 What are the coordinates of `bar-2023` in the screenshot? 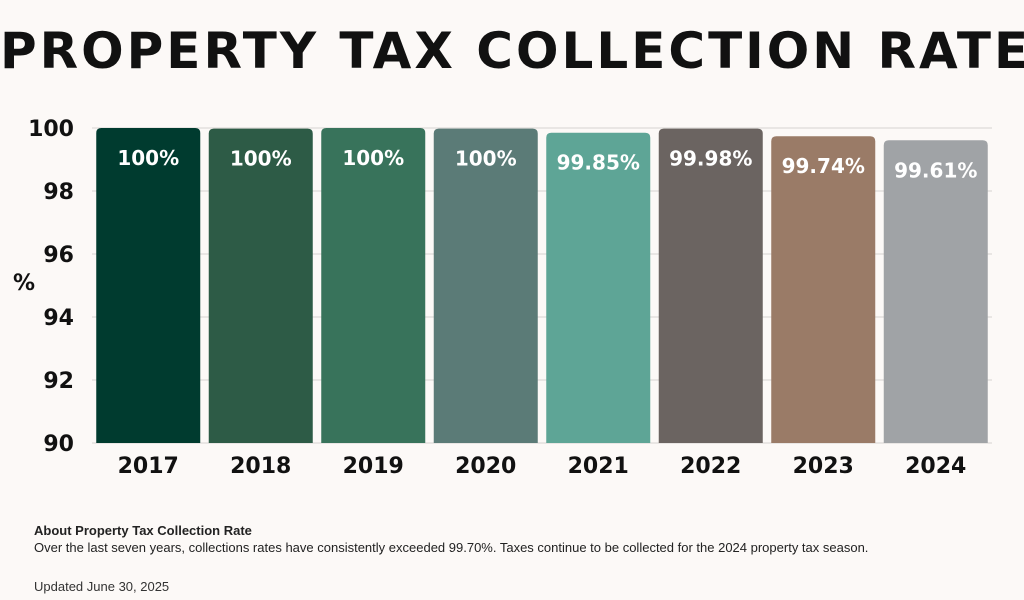 It's located at (823, 289).